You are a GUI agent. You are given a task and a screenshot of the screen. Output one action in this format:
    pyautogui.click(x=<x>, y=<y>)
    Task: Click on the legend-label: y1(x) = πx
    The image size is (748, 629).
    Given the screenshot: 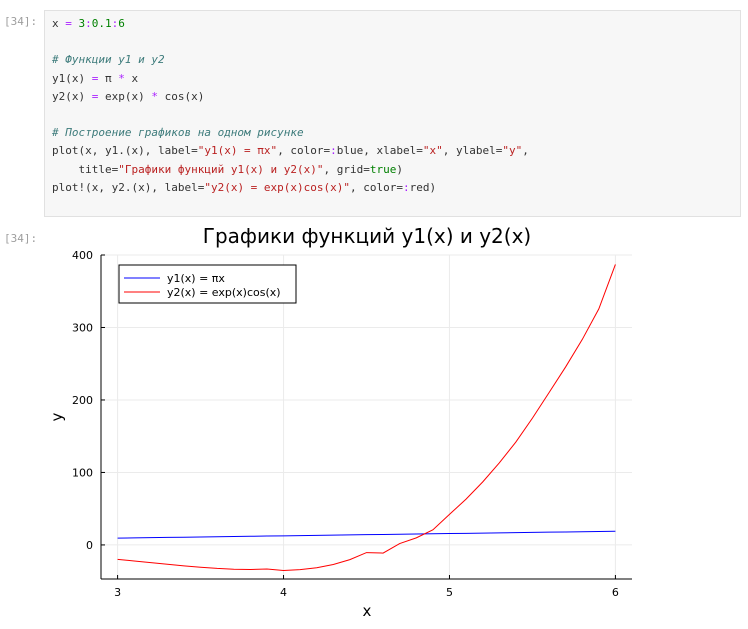 What is the action you would take?
    pyautogui.click(x=196, y=278)
    